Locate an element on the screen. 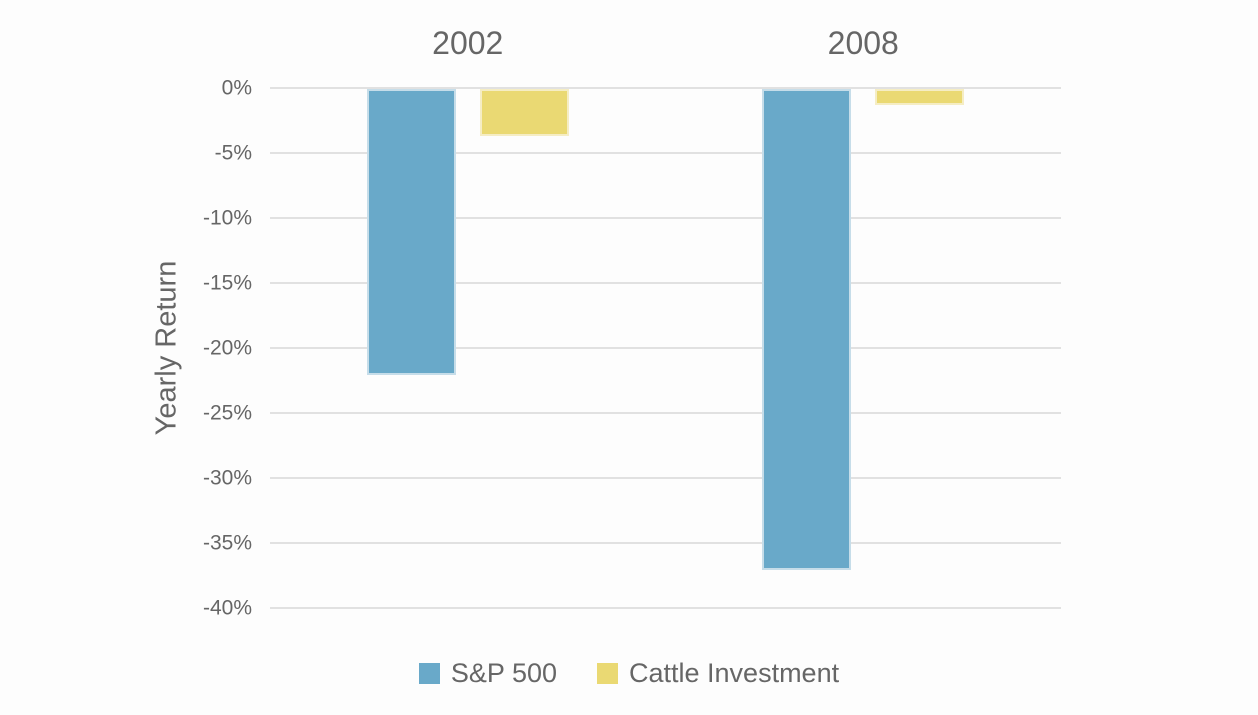  bar-s-p-500-2002 is located at coordinates (411, 232).